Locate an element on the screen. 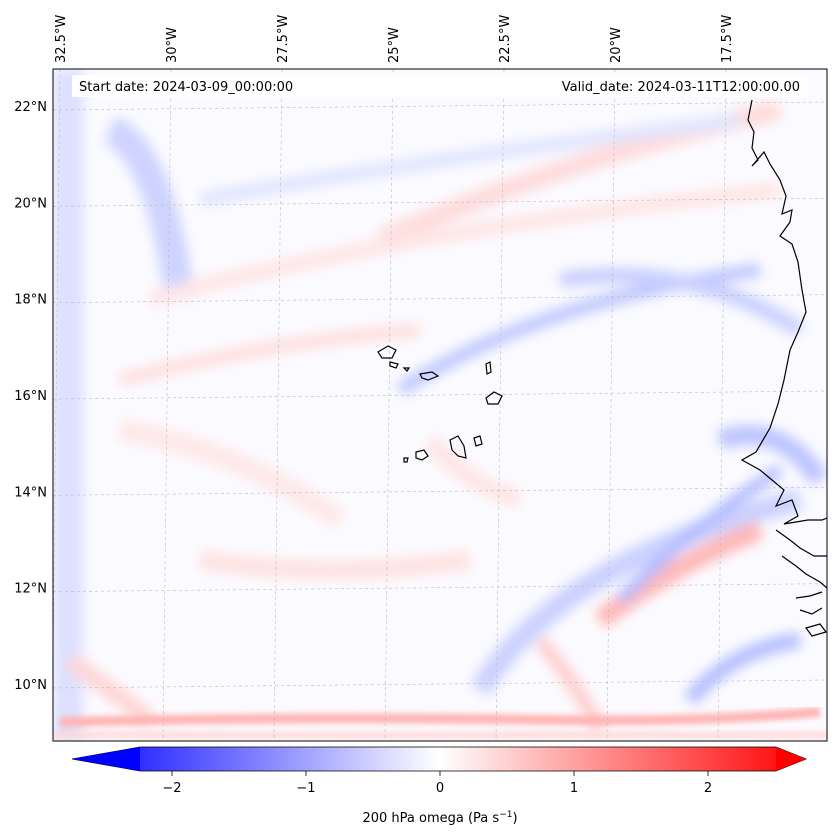 This screenshot has width=837, height=839. colorbar: −2 −1 0 1 2 200 hPa omega (Pa s−1) is located at coordinates (439, 786).